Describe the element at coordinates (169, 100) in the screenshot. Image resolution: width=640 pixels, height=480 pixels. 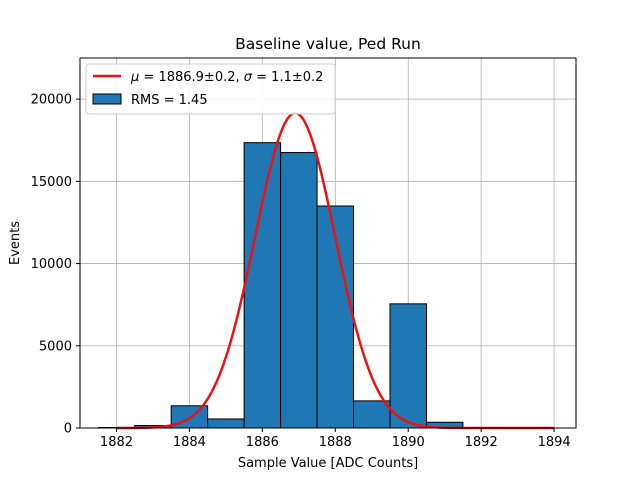
I see `legend-hist-label: RMS = 1.45` at that location.